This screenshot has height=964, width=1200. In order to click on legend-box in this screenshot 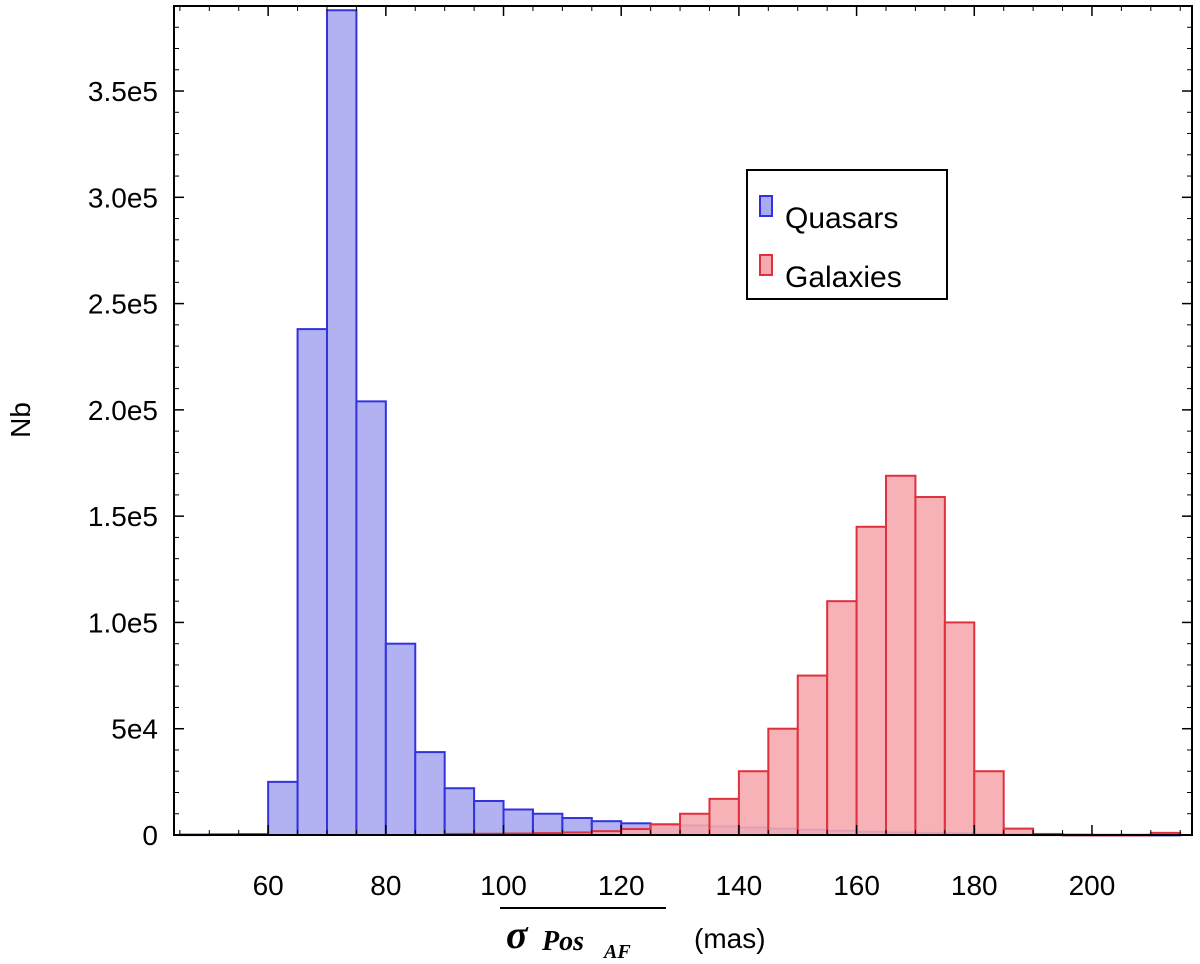, I will do `click(847, 234)`.